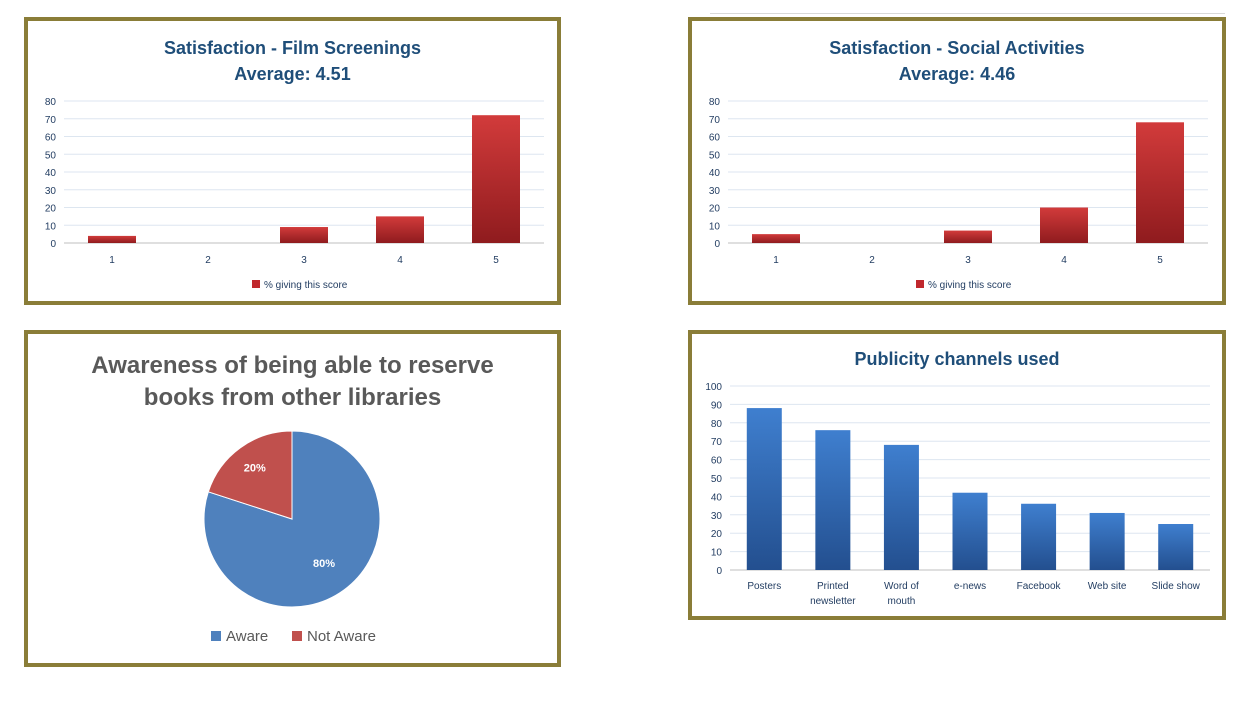  What do you see at coordinates (292, 74) in the screenshot?
I see `chart-subtitle-line: Average: 4.51` at bounding box center [292, 74].